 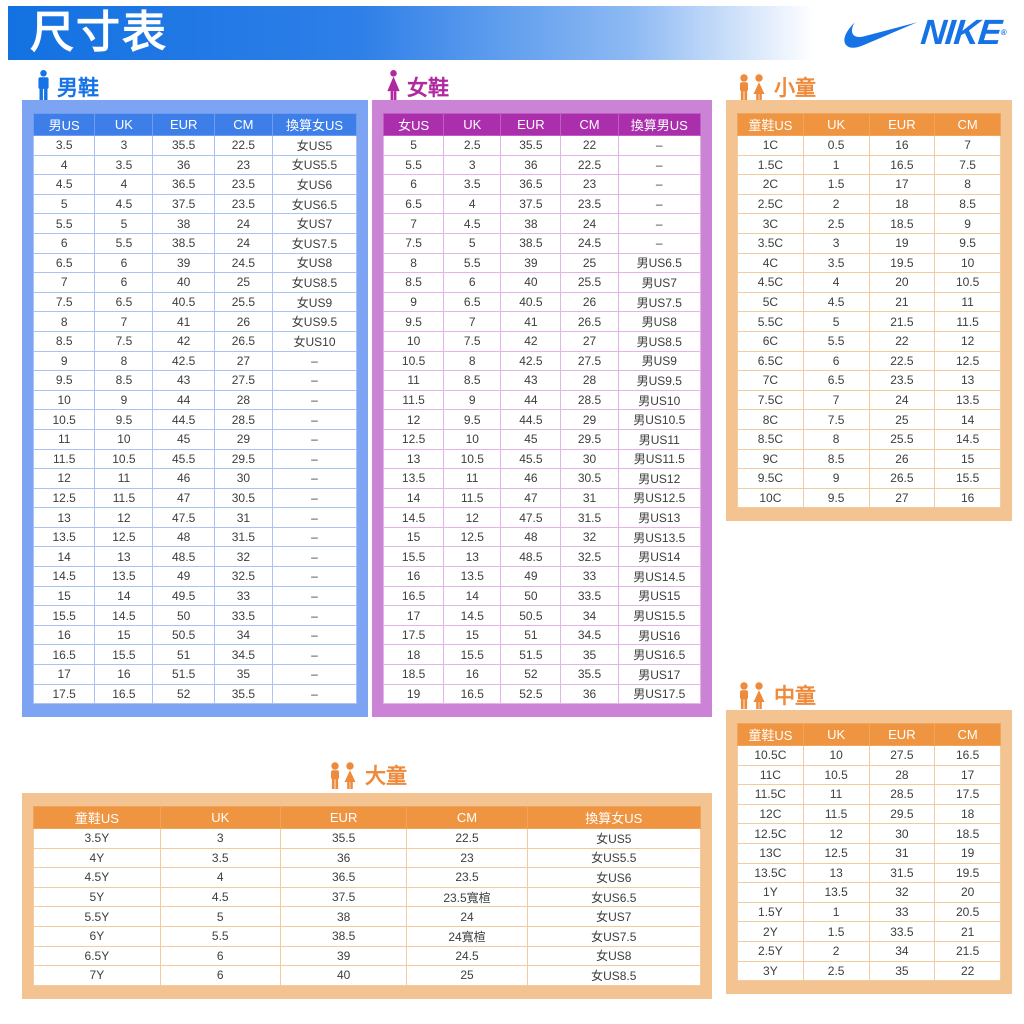 I want to click on table-cell: 44, so click(x=531, y=400).